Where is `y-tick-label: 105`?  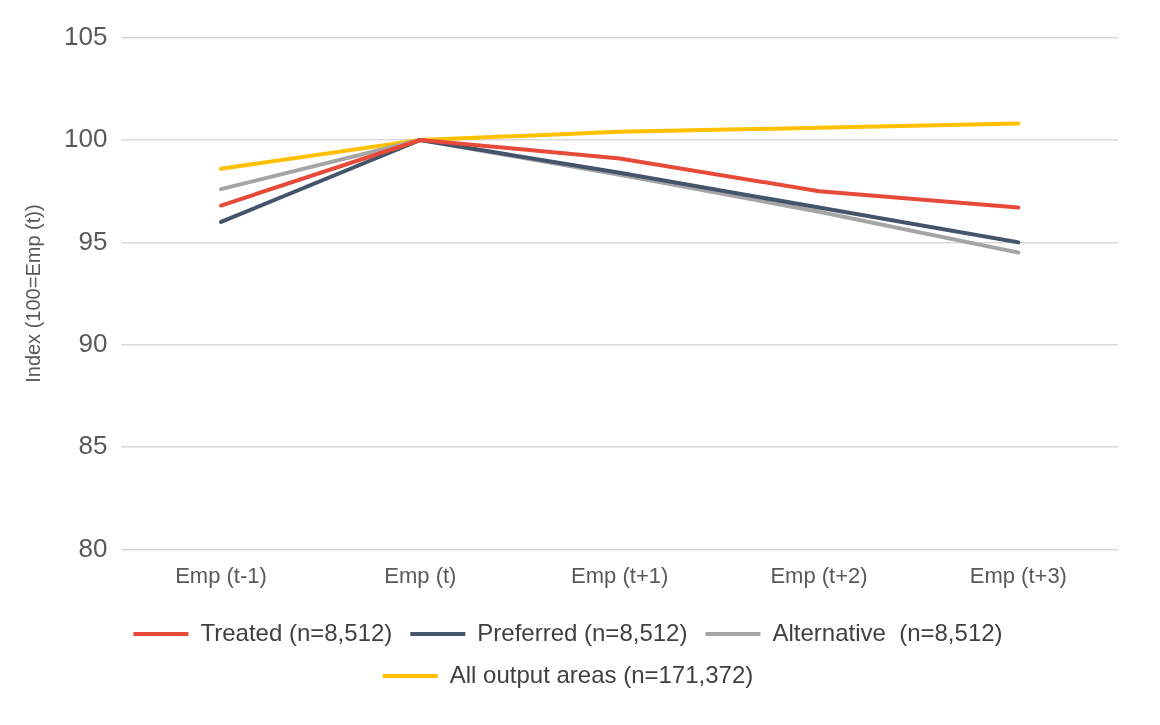 y-tick-label: 105 is located at coordinates (85, 35).